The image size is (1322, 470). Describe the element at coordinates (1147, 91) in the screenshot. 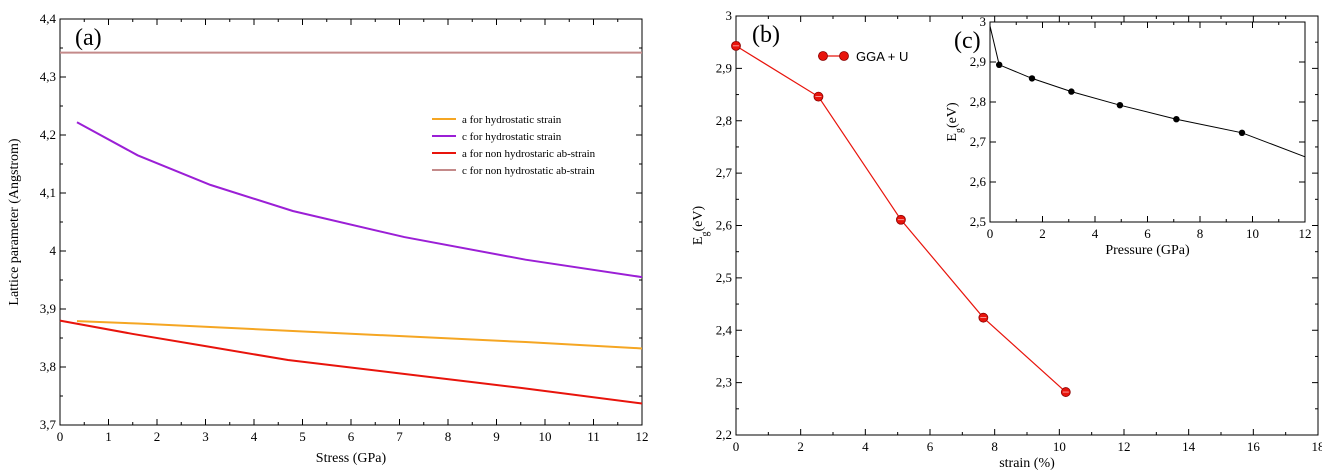

I see `series-line` at that location.